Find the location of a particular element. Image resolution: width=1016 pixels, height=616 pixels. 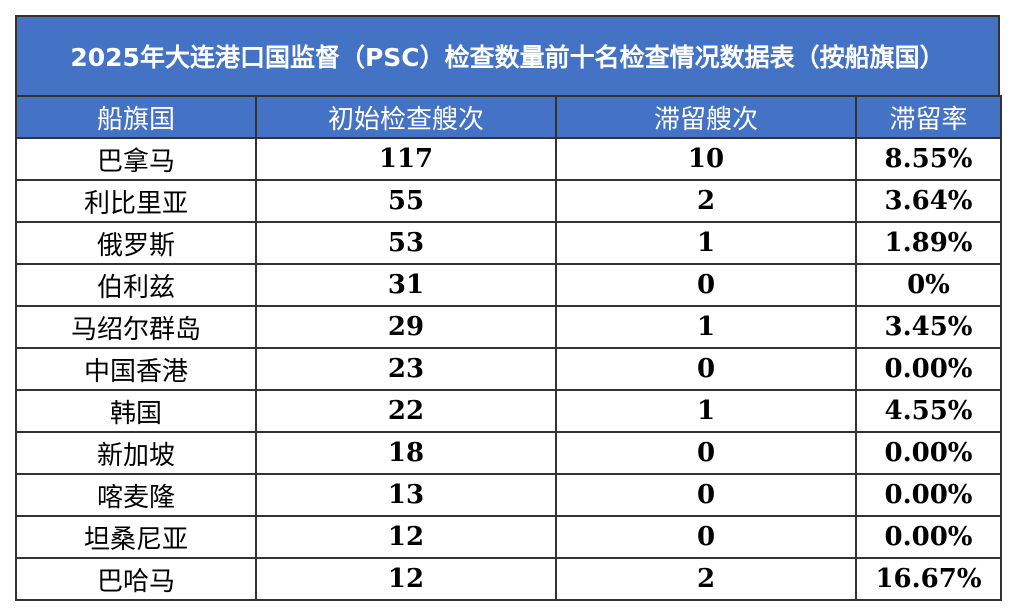

number-cell: 3.64% is located at coordinates (928, 201).